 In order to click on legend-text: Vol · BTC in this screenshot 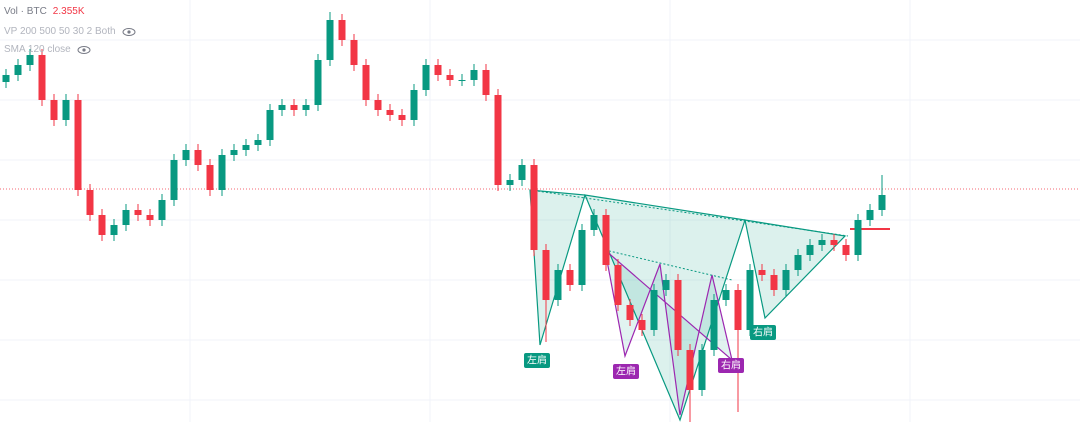, I will do `click(25, 11)`.